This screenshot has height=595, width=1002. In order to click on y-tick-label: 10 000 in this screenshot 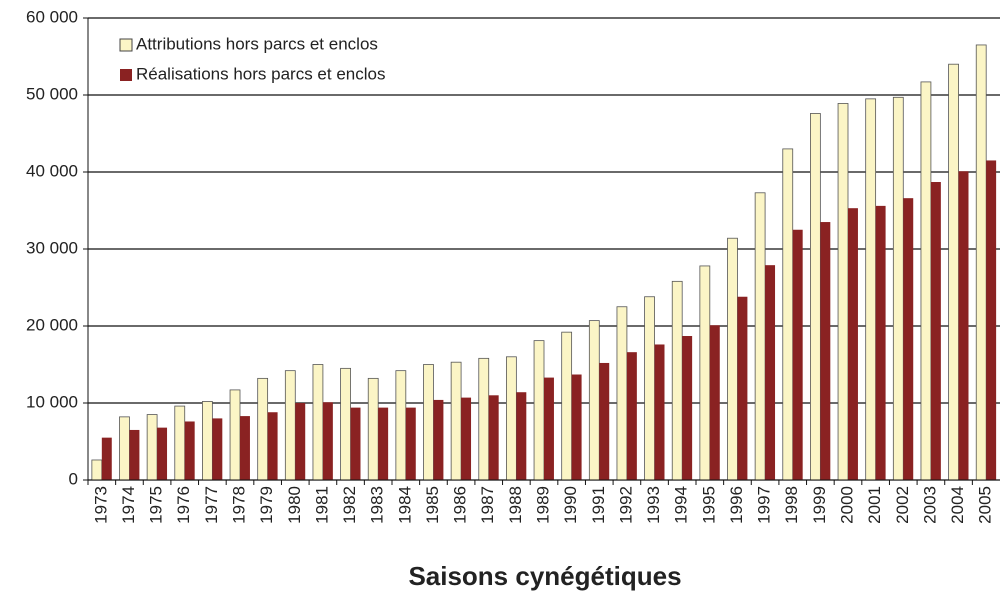, I will do `click(52, 401)`.